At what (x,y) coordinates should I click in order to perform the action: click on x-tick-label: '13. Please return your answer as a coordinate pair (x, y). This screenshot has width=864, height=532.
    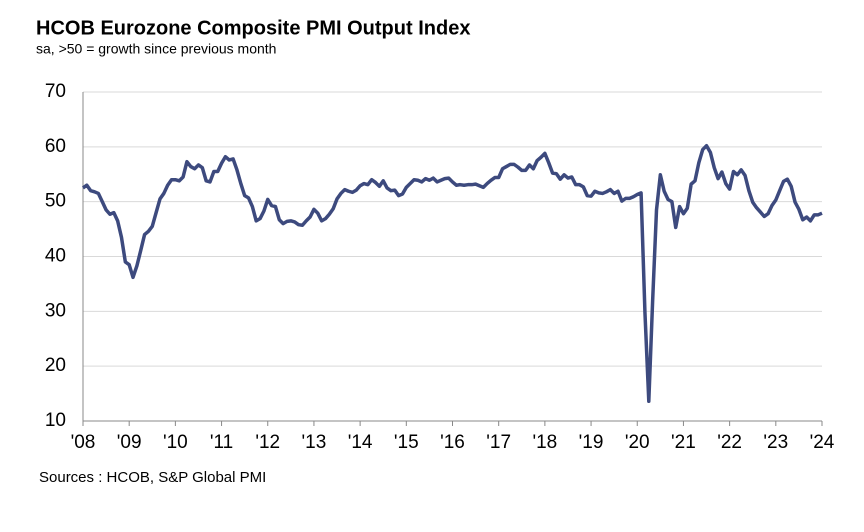
    Looking at the image, I should click on (314, 442).